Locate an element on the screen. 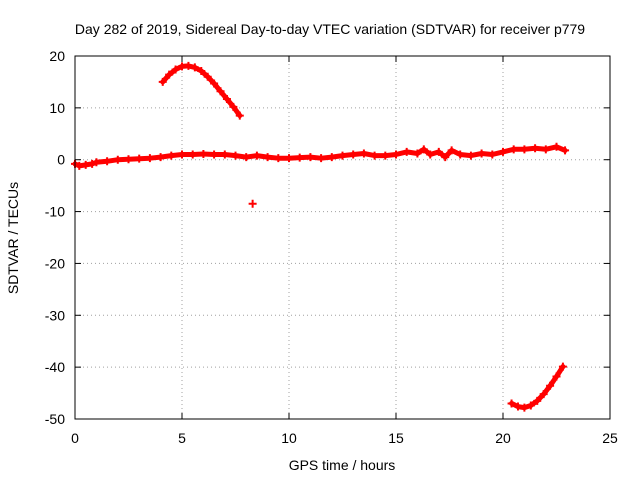 The image size is (640, 480). y-tick-label: 0 is located at coordinates (61, 160).